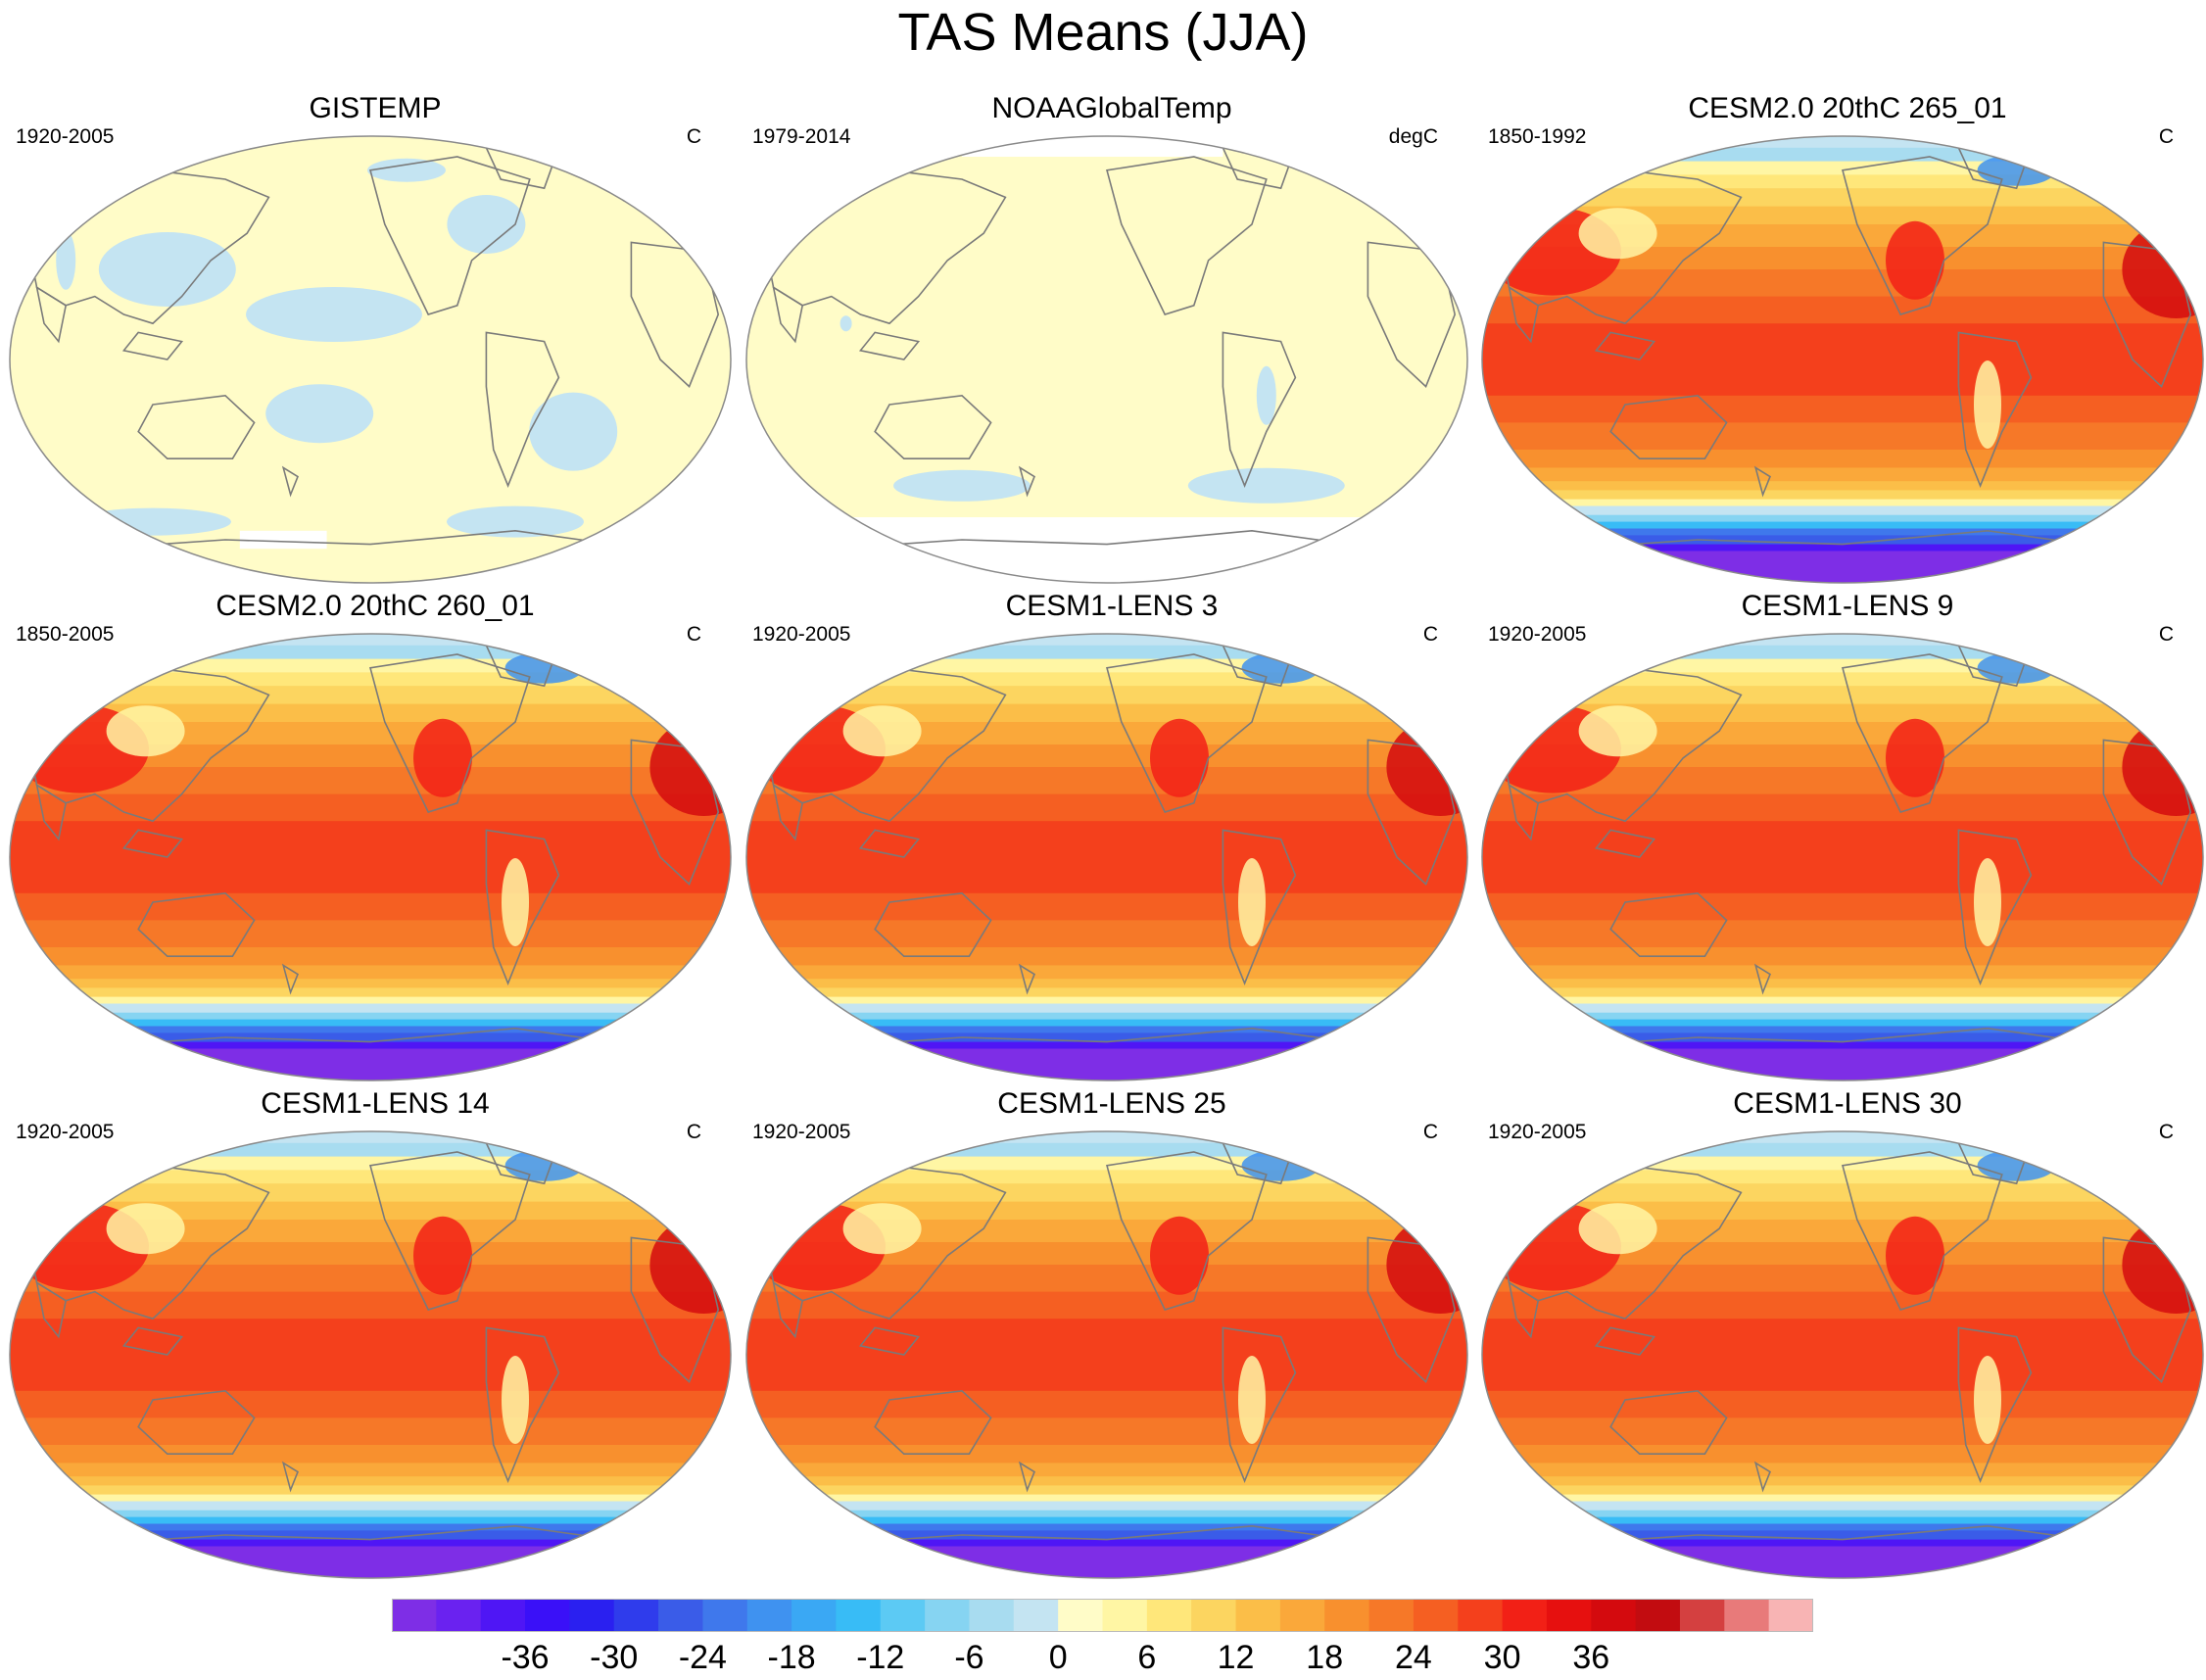  I want to click on panel-title: CESM1-LENS 14, so click(375, 1103).